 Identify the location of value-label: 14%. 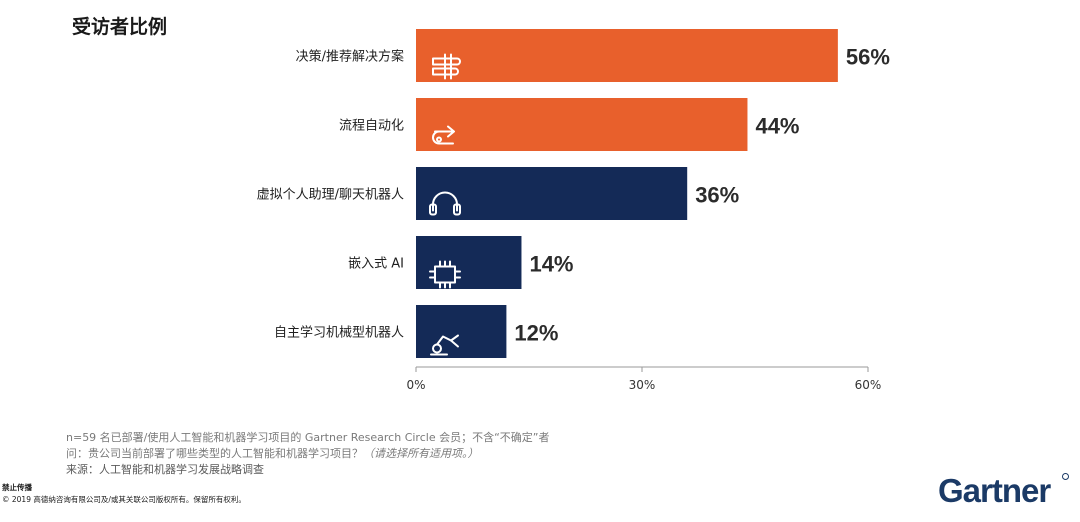
(551, 264).